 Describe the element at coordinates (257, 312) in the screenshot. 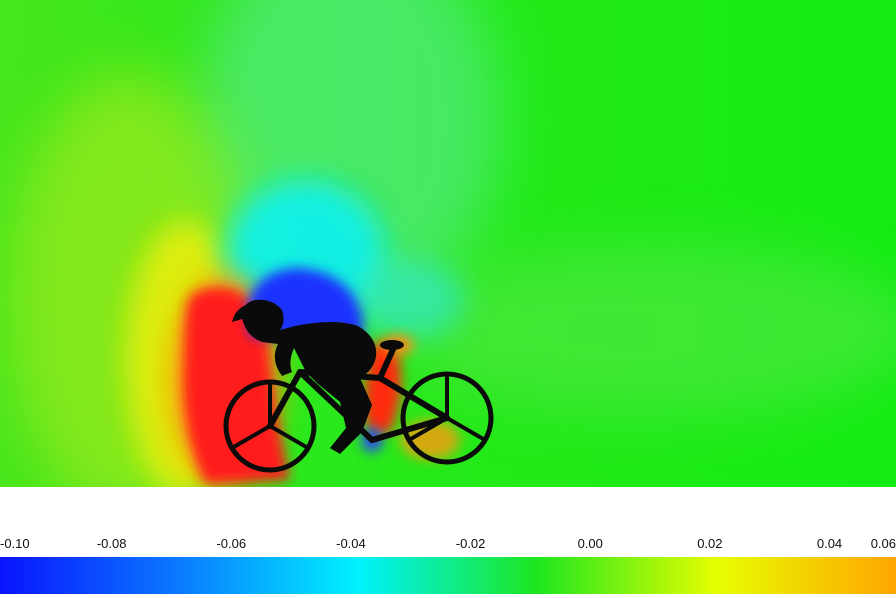

I see `rider-helmet` at that location.